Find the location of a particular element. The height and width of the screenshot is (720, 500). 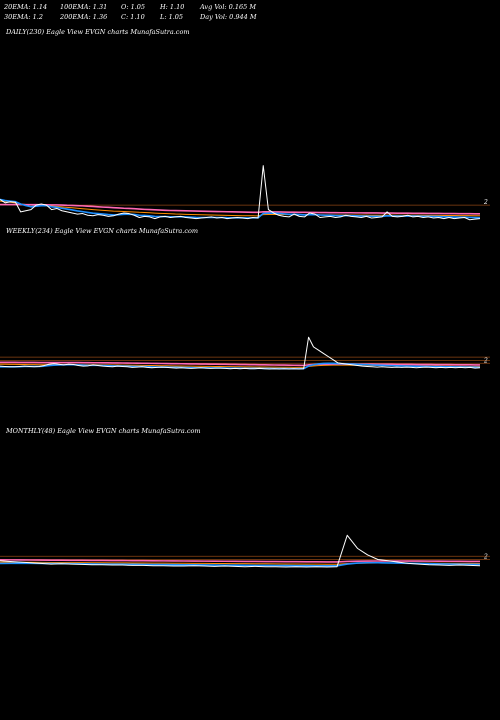

weekly-chart: 2 is located at coordinates (245, 353).